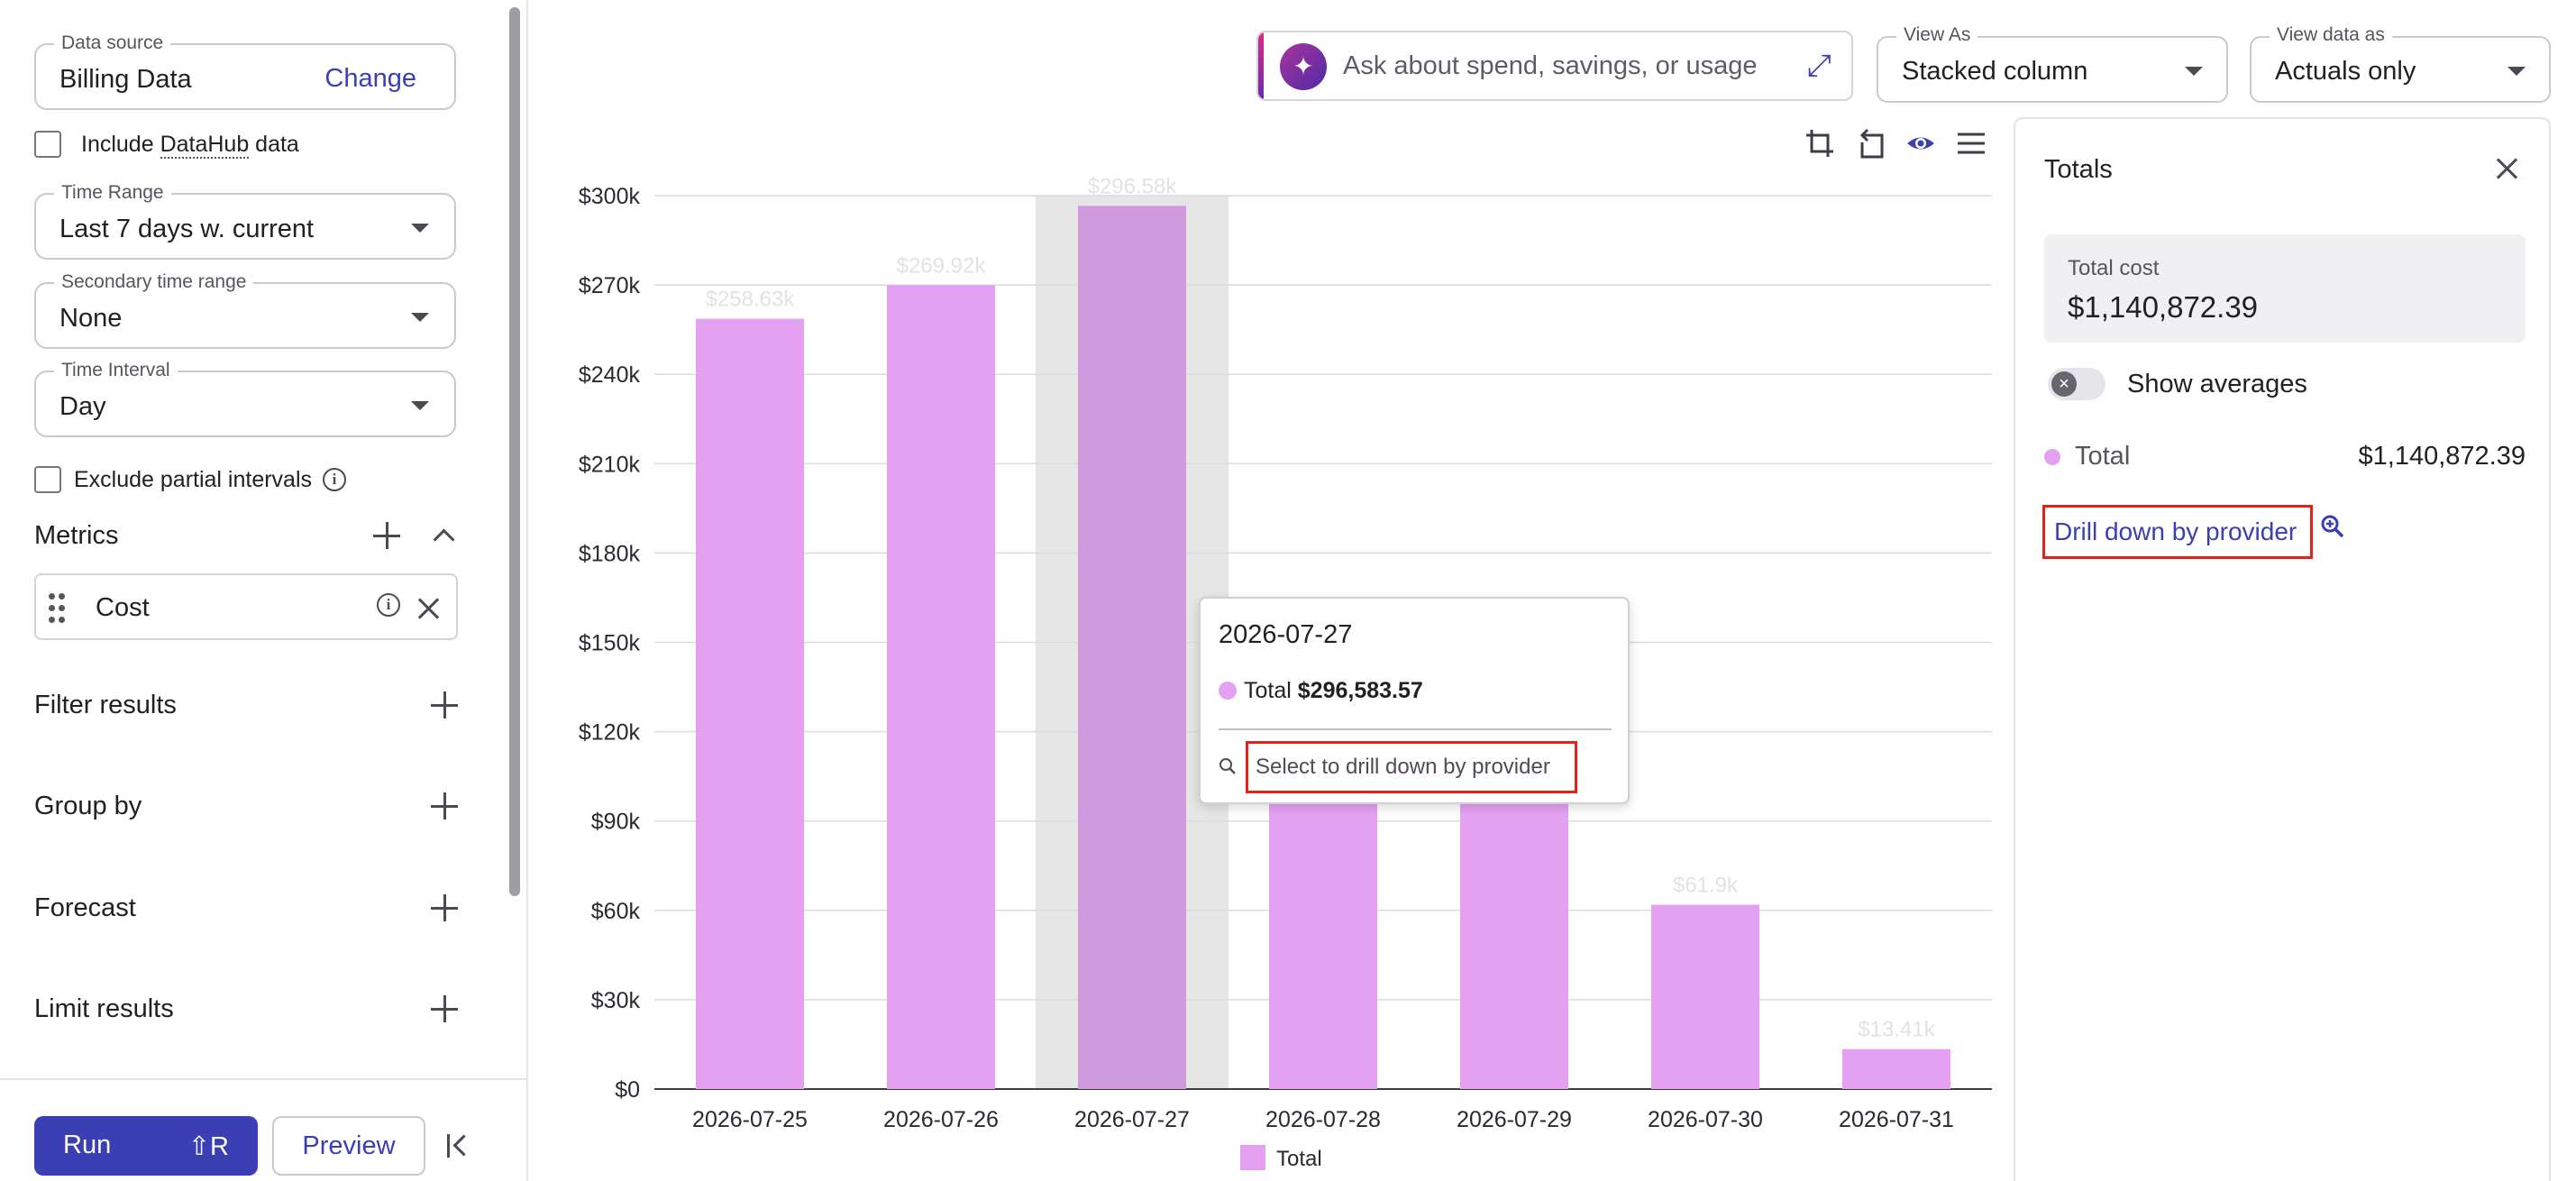 This screenshot has width=2576, height=1181. What do you see at coordinates (610, 285) in the screenshot?
I see `y-tick-label: $270k` at bounding box center [610, 285].